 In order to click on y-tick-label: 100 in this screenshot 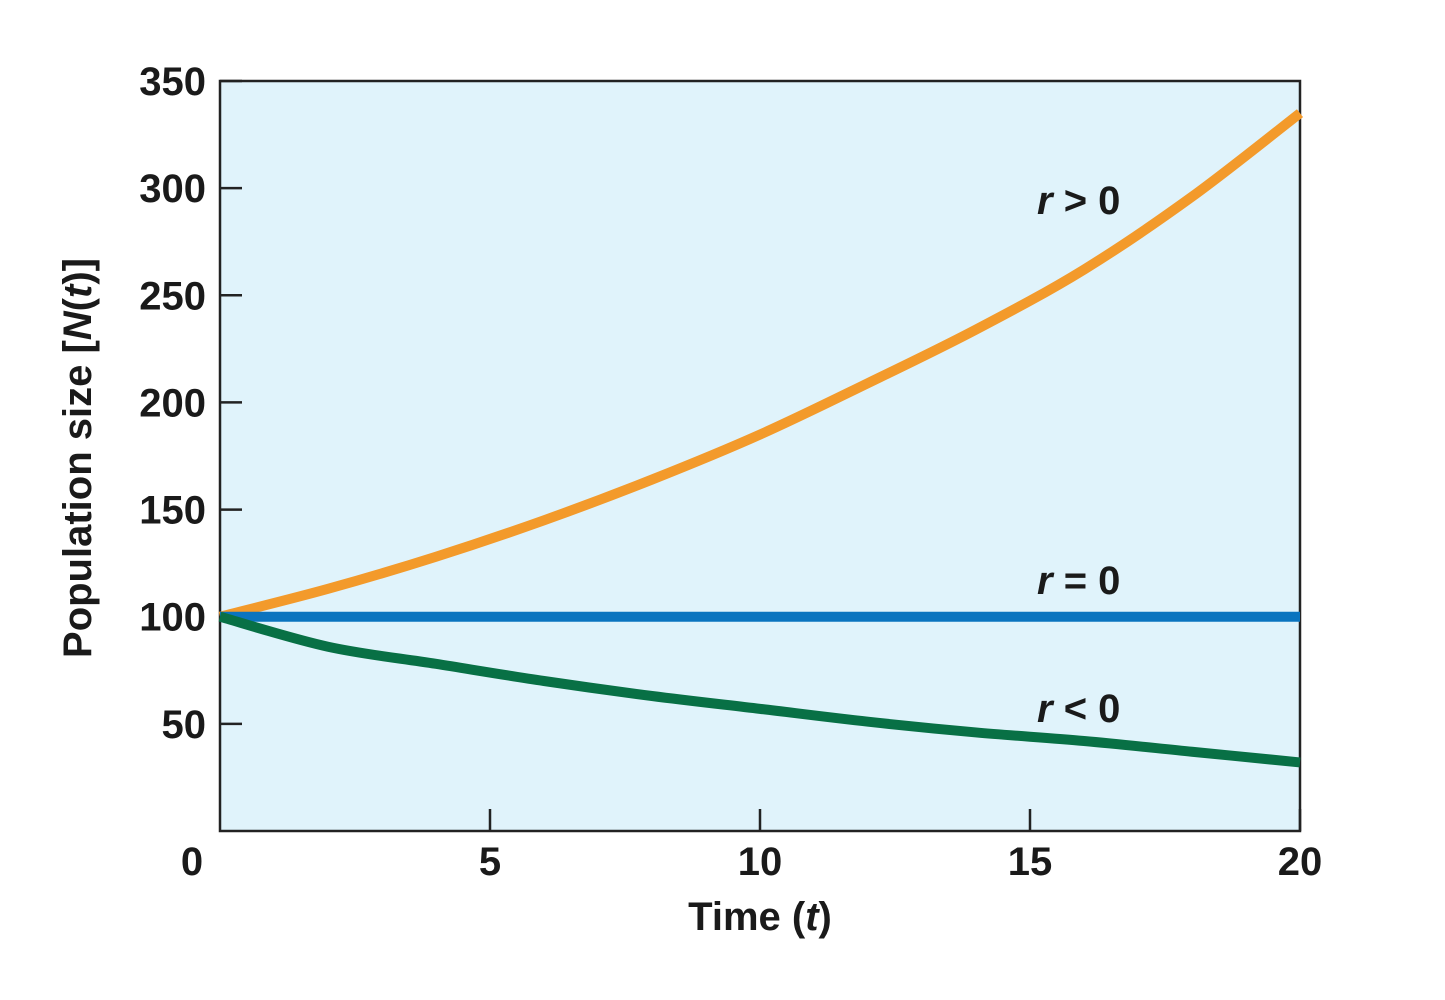, I will do `click(172, 618)`.